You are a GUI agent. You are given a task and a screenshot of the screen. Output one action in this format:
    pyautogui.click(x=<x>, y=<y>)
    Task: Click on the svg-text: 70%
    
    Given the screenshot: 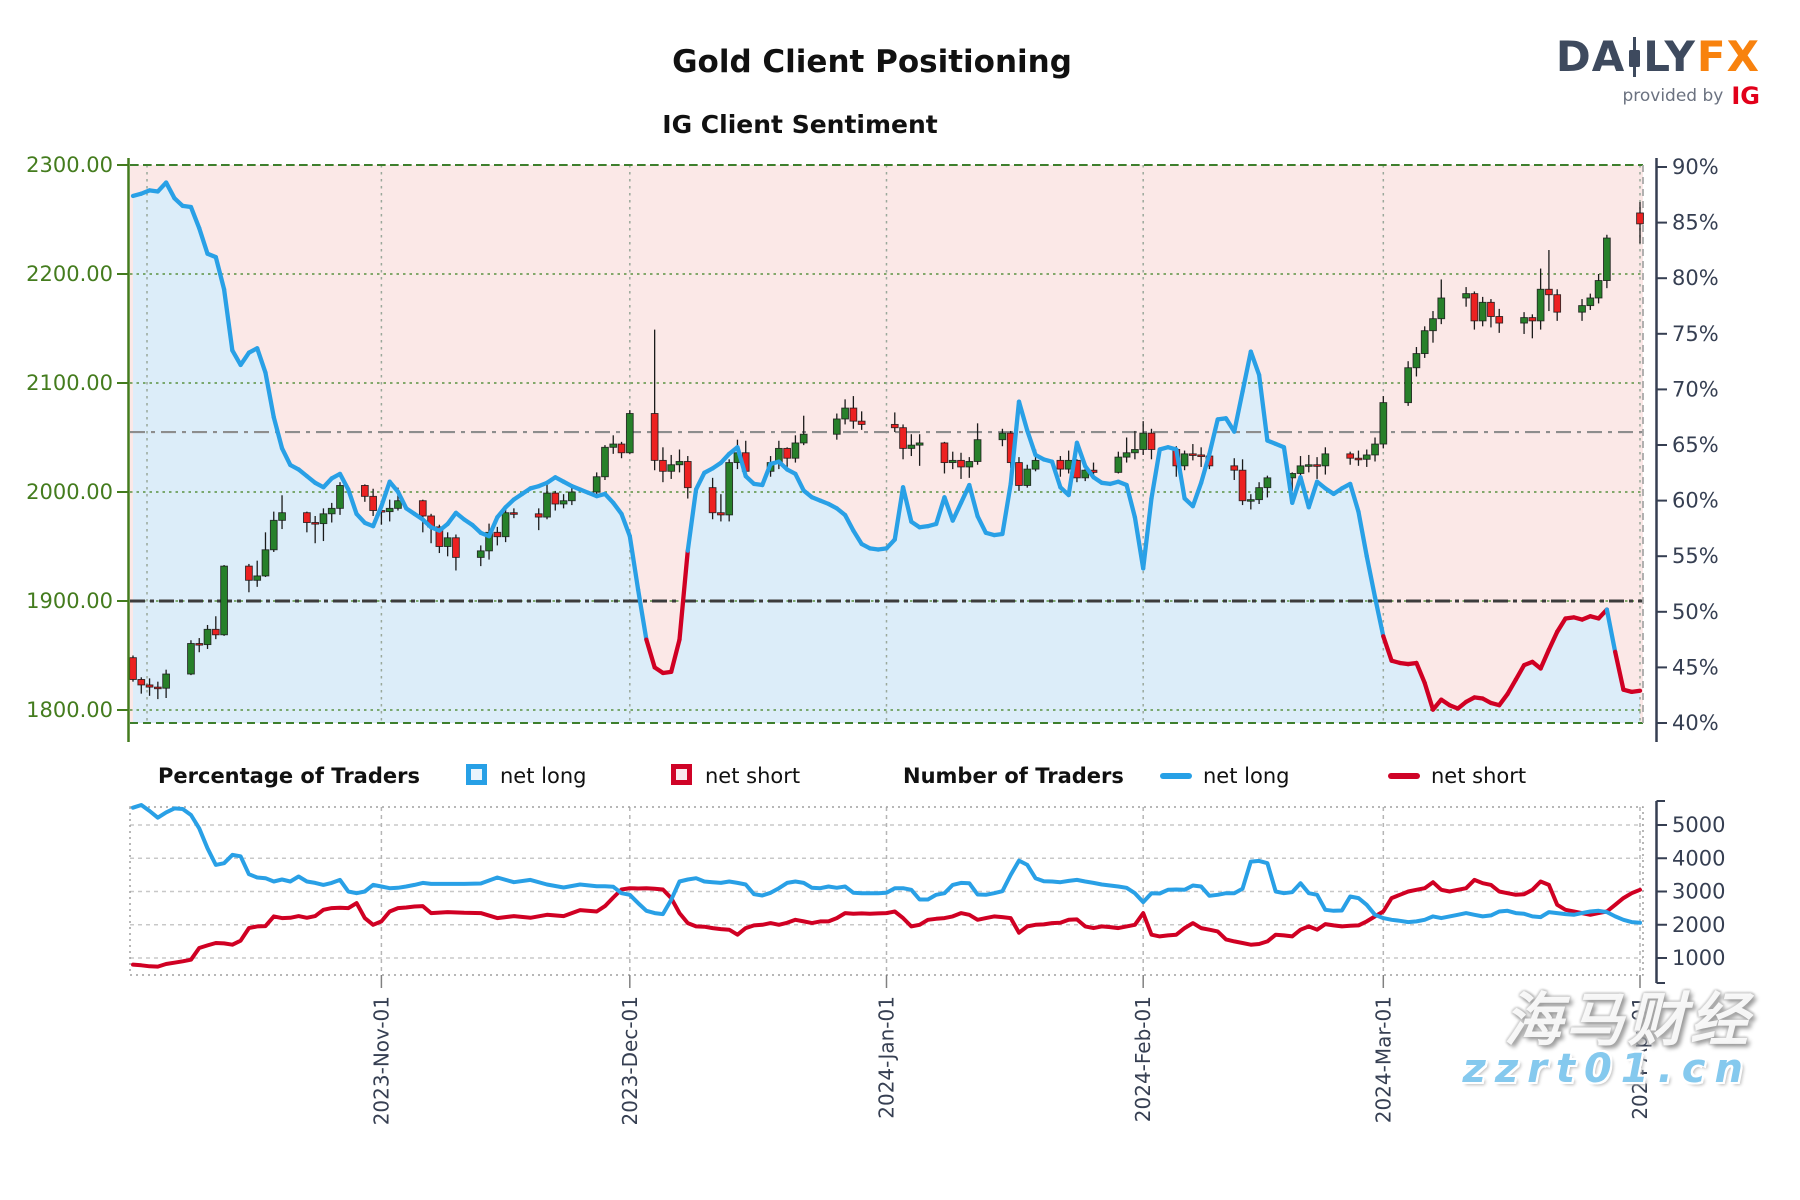 What is the action you would take?
    pyautogui.click(x=1695, y=389)
    